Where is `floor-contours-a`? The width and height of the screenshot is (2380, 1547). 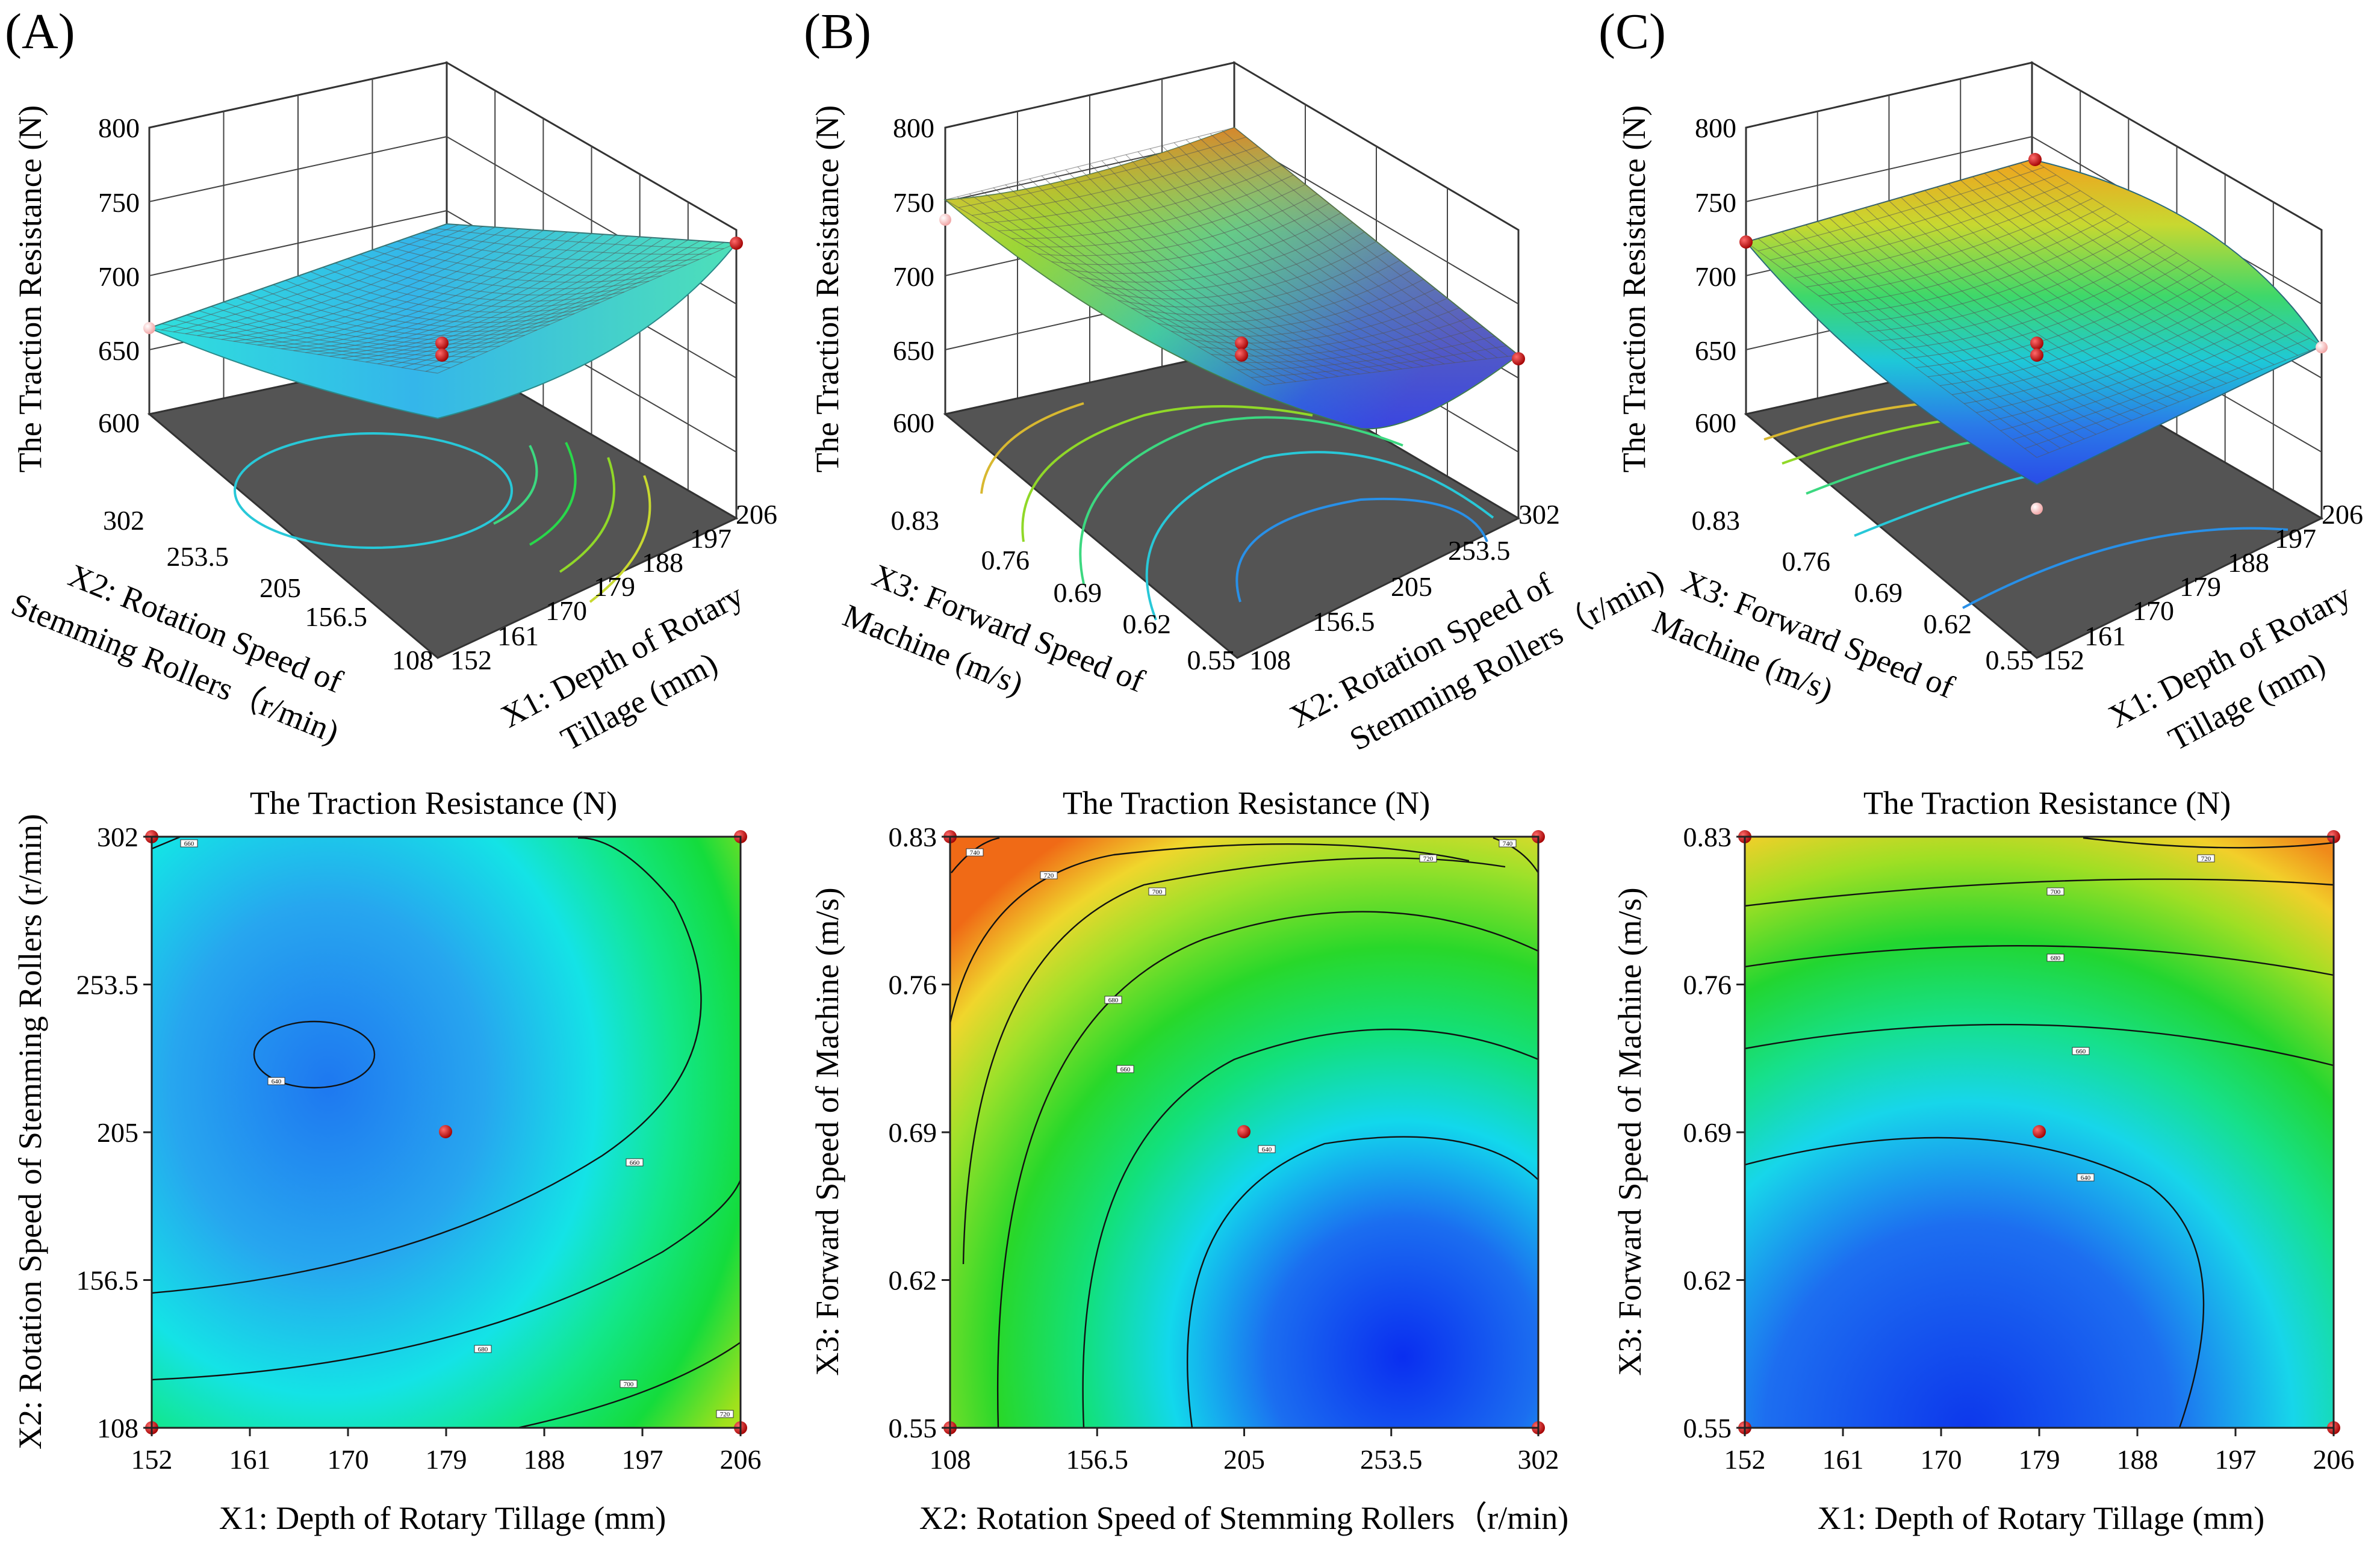 floor-contours-a is located at coordinates (442, 517).